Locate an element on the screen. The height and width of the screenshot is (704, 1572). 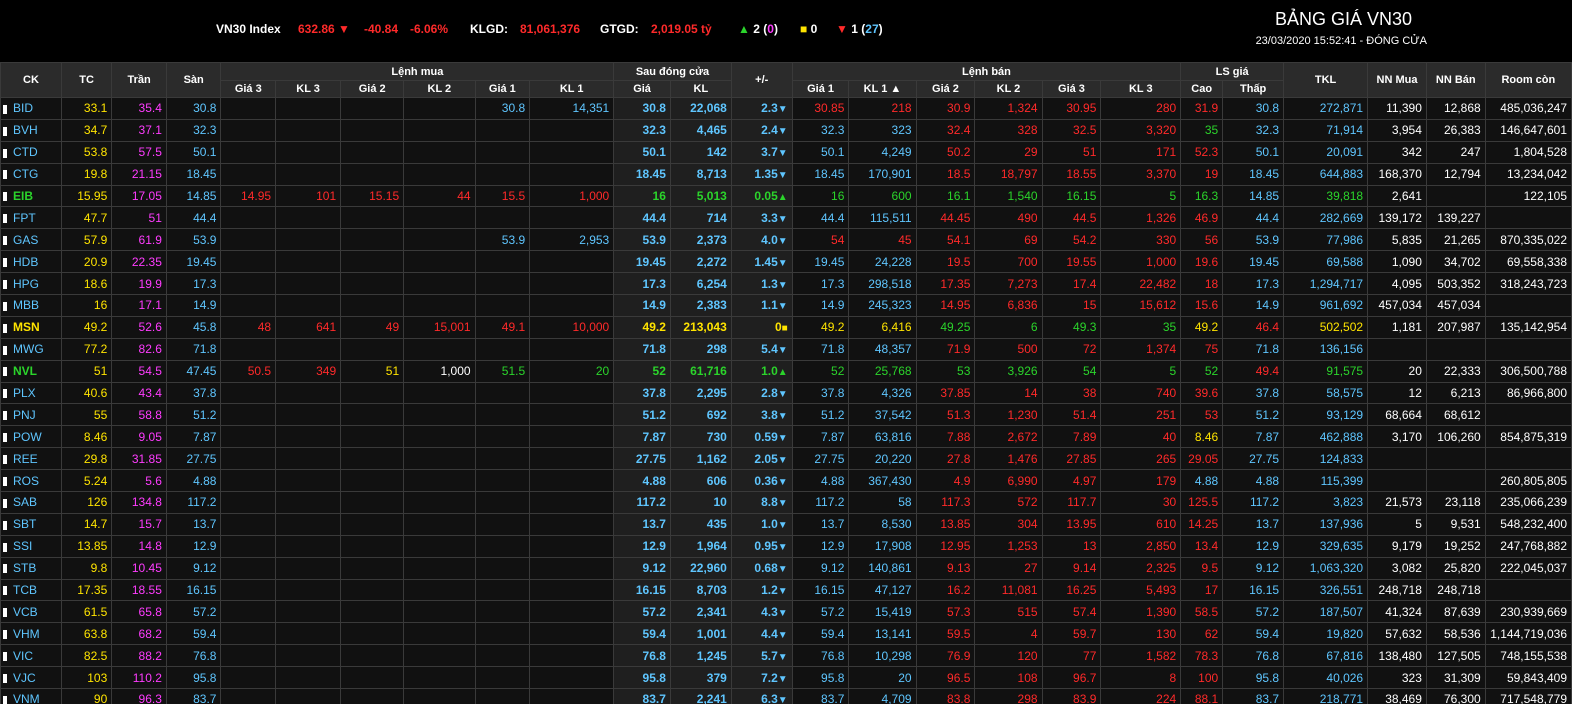
col-buy-gia2: Giá 2 is located at coordinates (372, 89).